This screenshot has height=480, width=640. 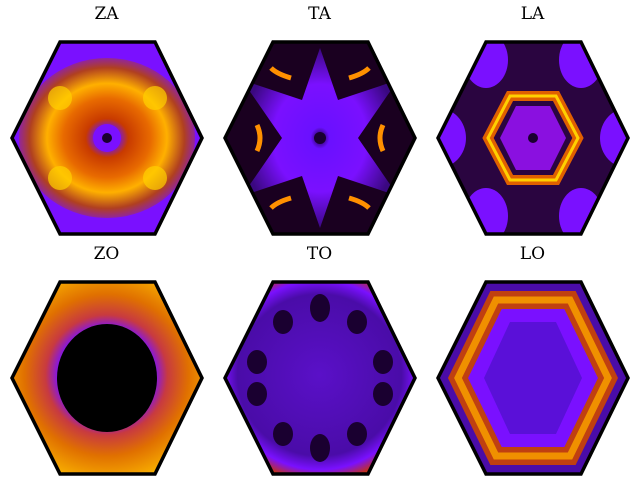 What do you see at coordinates (532, 14) in the screenshot?
I see `panel-title-la: LA` at bounding box center [532, 14].